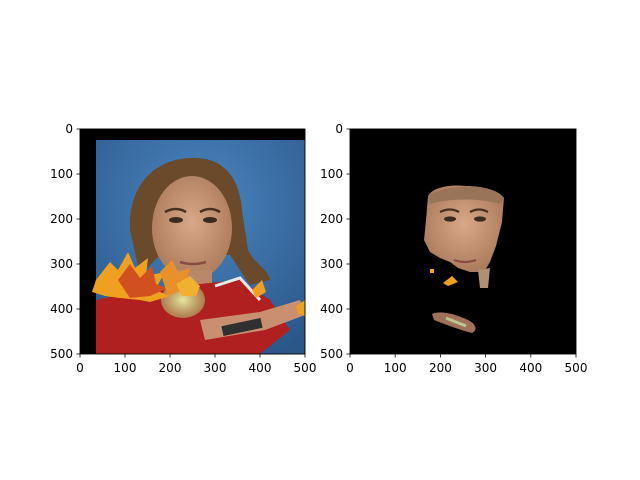 This screenshot has width=640, height=480. Describe the element at coordinates (480, 219) in the screenshot. I see `right-image-eye-right` at that location.